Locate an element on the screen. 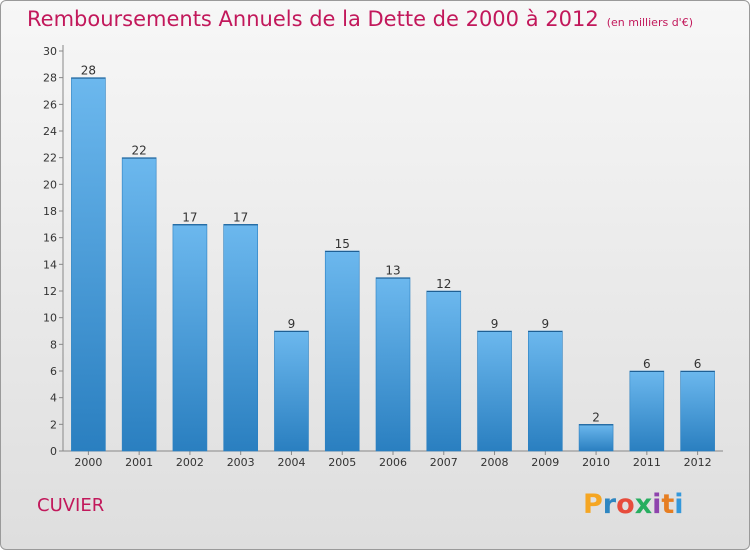 This screenshot has width=750, height=550. y-tick-label: 16 is located at coordinates (50, 238).